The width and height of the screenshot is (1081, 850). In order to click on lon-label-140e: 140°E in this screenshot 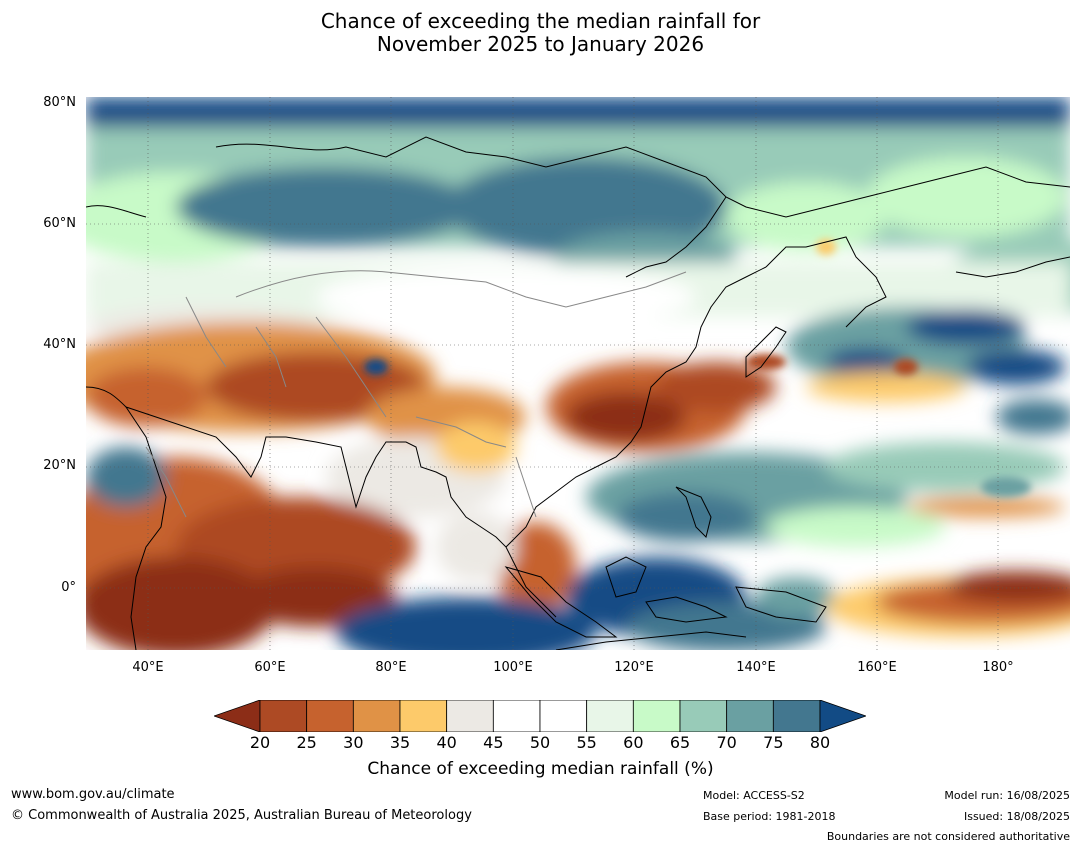, I will do `click(756, 667)`.